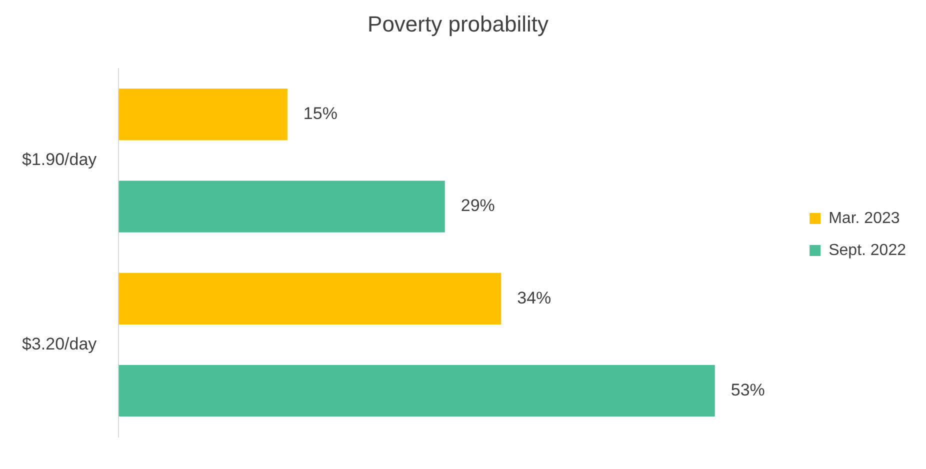 The height and width of the screenshot is (469, 926). I want to click on y-tick-label: $3.20/day, so click(60, 344).